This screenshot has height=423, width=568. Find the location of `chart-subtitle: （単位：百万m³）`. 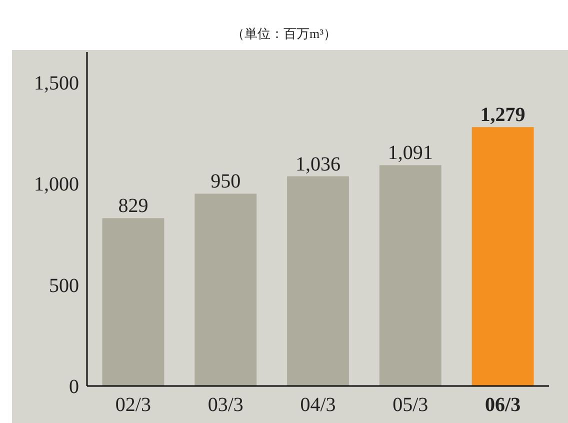

chart-subtitle: （単位：百万m³） is located at coordinates (284, 33).